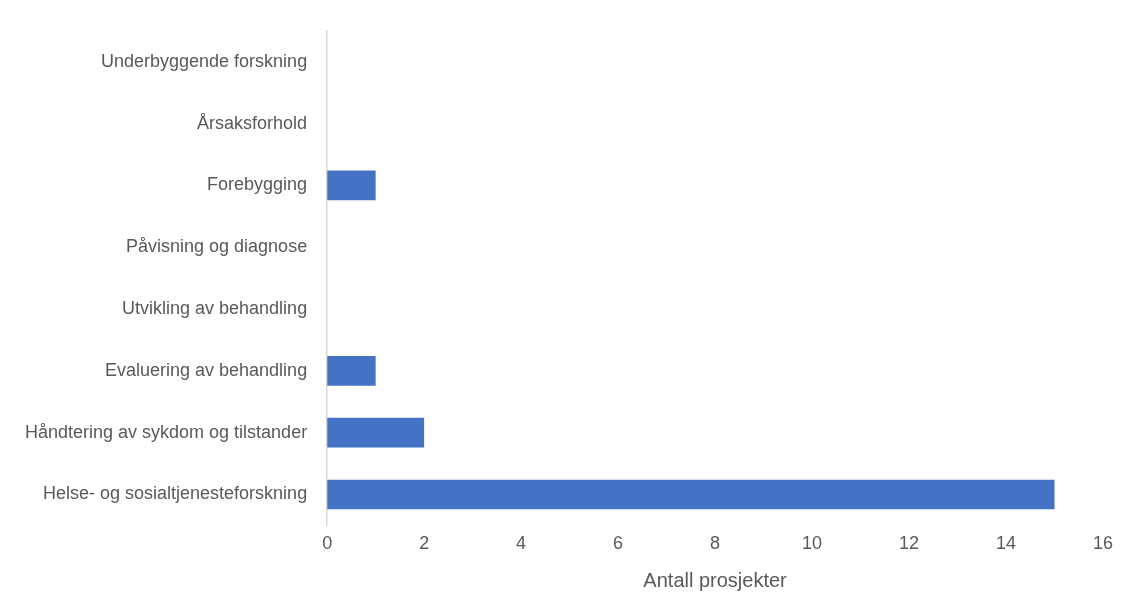 The width and height of the screenshot is (1121, 599). What do you see at coordinates (215, 307) in the screenshot?
I see `y-tick-label: Utvikling av behandling` at bounding box center [215, 307].